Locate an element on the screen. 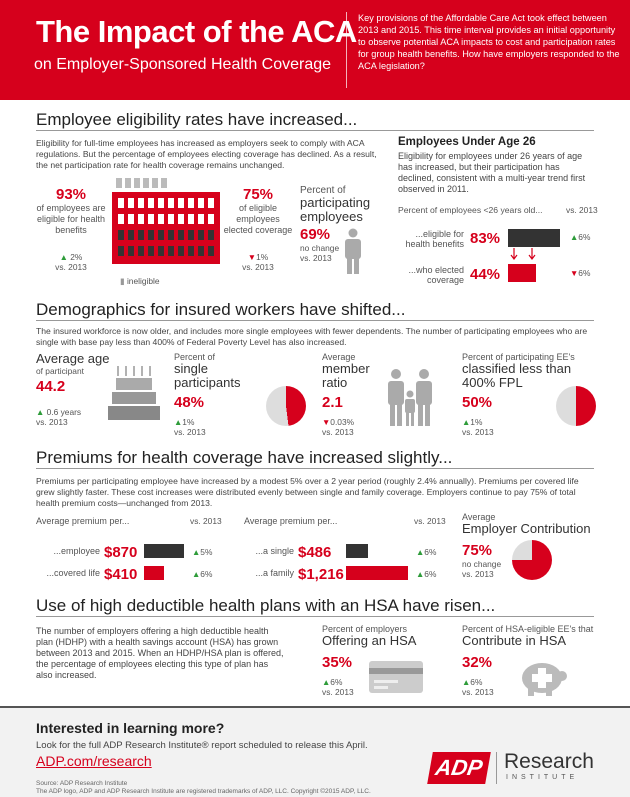 The width and height of the screenshot is (630, 797). single-premium-value: $486 is located at coordinates (315, 552).